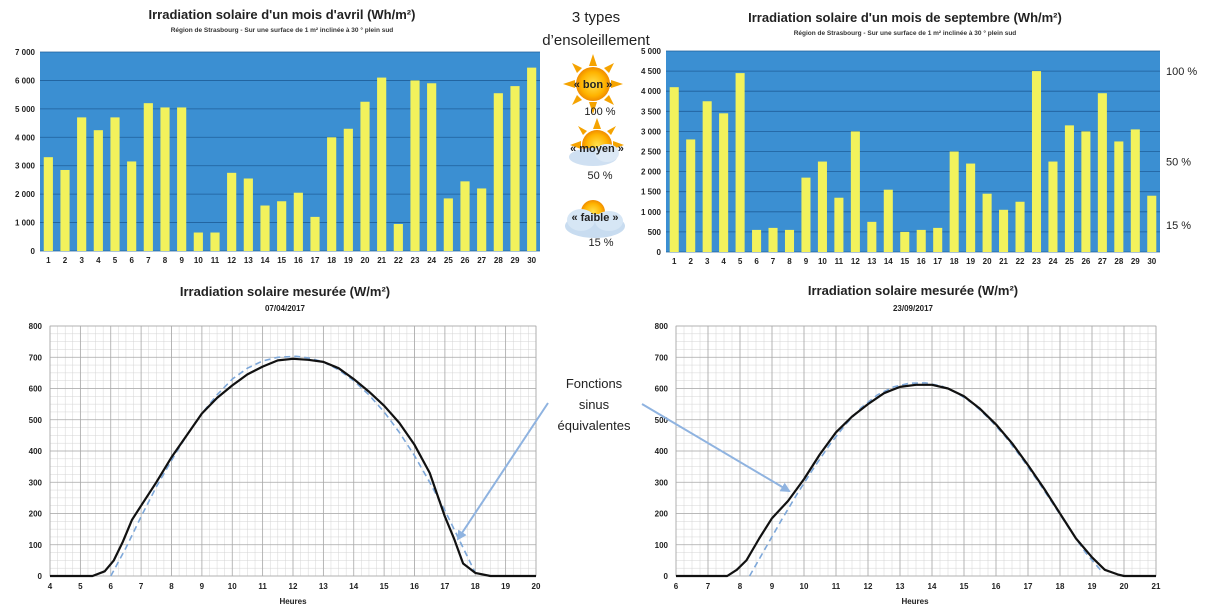 Image resolution: width=1205 pixels, height=607 pixels. I want to click on april-day-sine-line, so click(293, 466).